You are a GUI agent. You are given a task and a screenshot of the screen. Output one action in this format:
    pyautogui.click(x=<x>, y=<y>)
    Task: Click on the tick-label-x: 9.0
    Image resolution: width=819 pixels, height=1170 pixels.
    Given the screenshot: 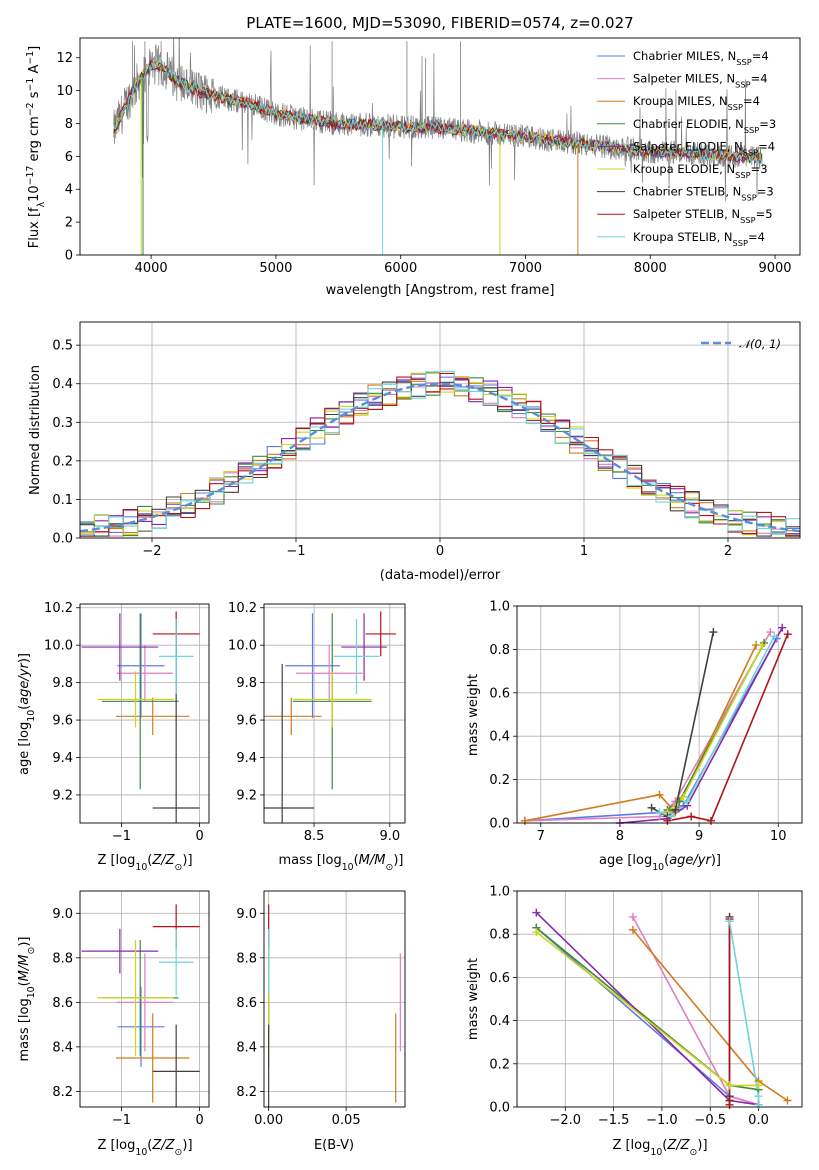 What is the action you would take?
    pyautogui.click(x=389, y=836)
    